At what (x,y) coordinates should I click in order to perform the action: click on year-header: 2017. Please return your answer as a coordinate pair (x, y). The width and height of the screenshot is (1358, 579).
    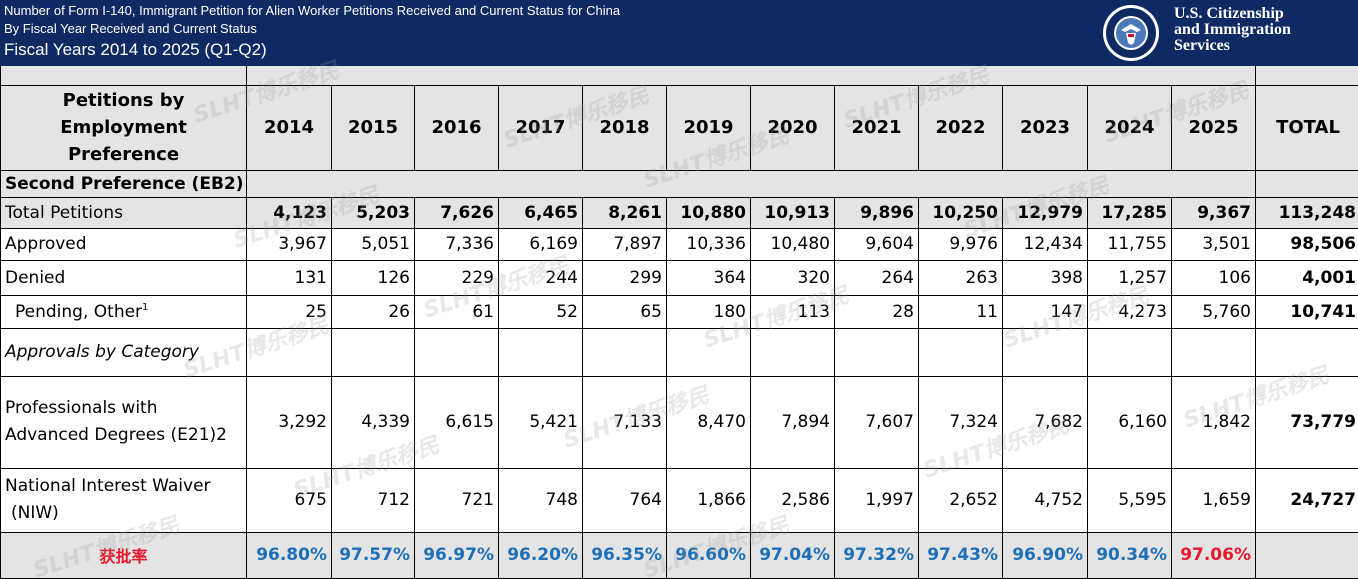
    Looking at the image, I should click on (540, 127).